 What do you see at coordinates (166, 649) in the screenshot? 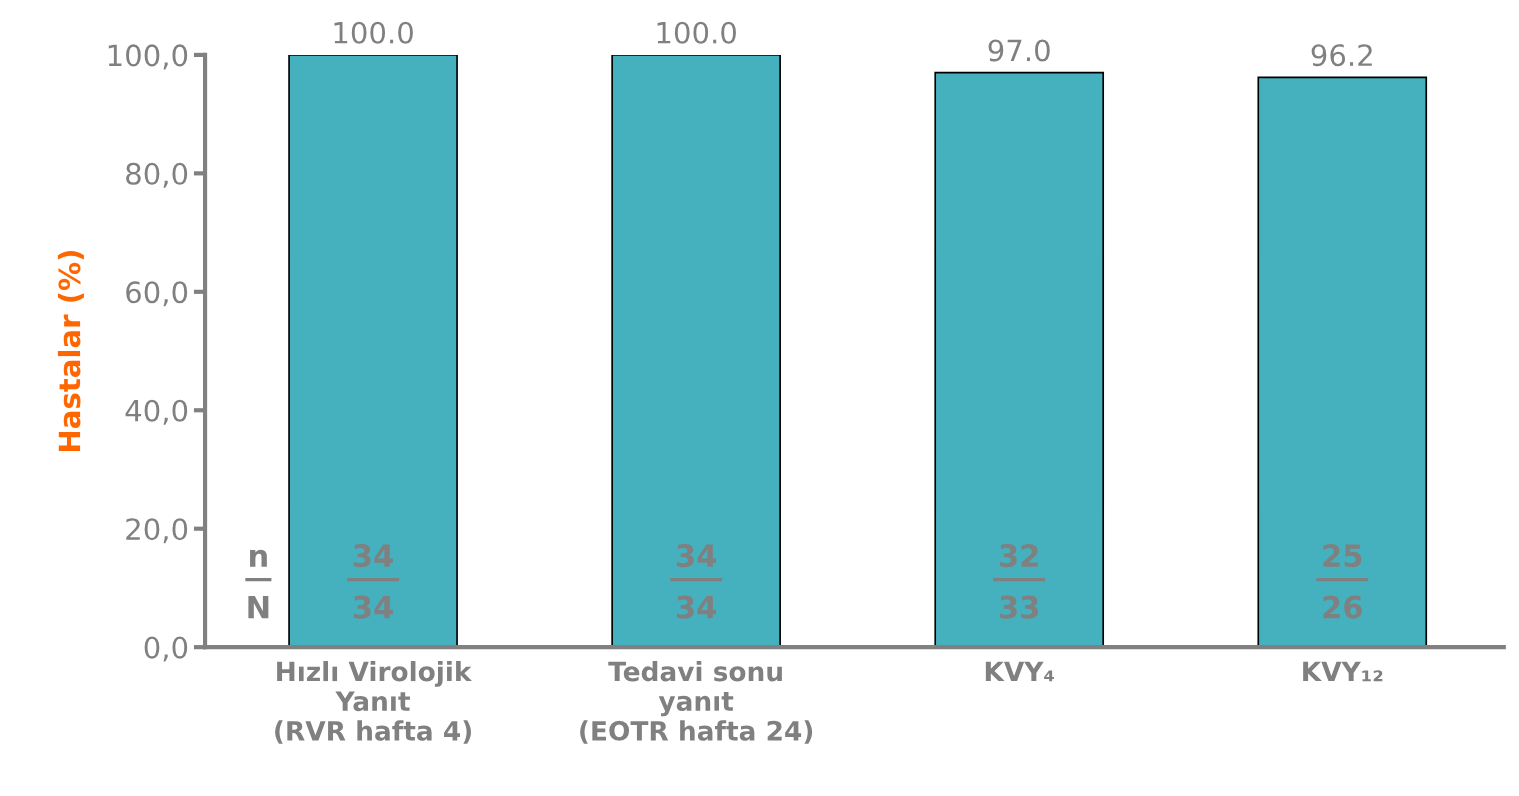
I see `y-tick-label: 0,0` at bounding box center [166, 649].